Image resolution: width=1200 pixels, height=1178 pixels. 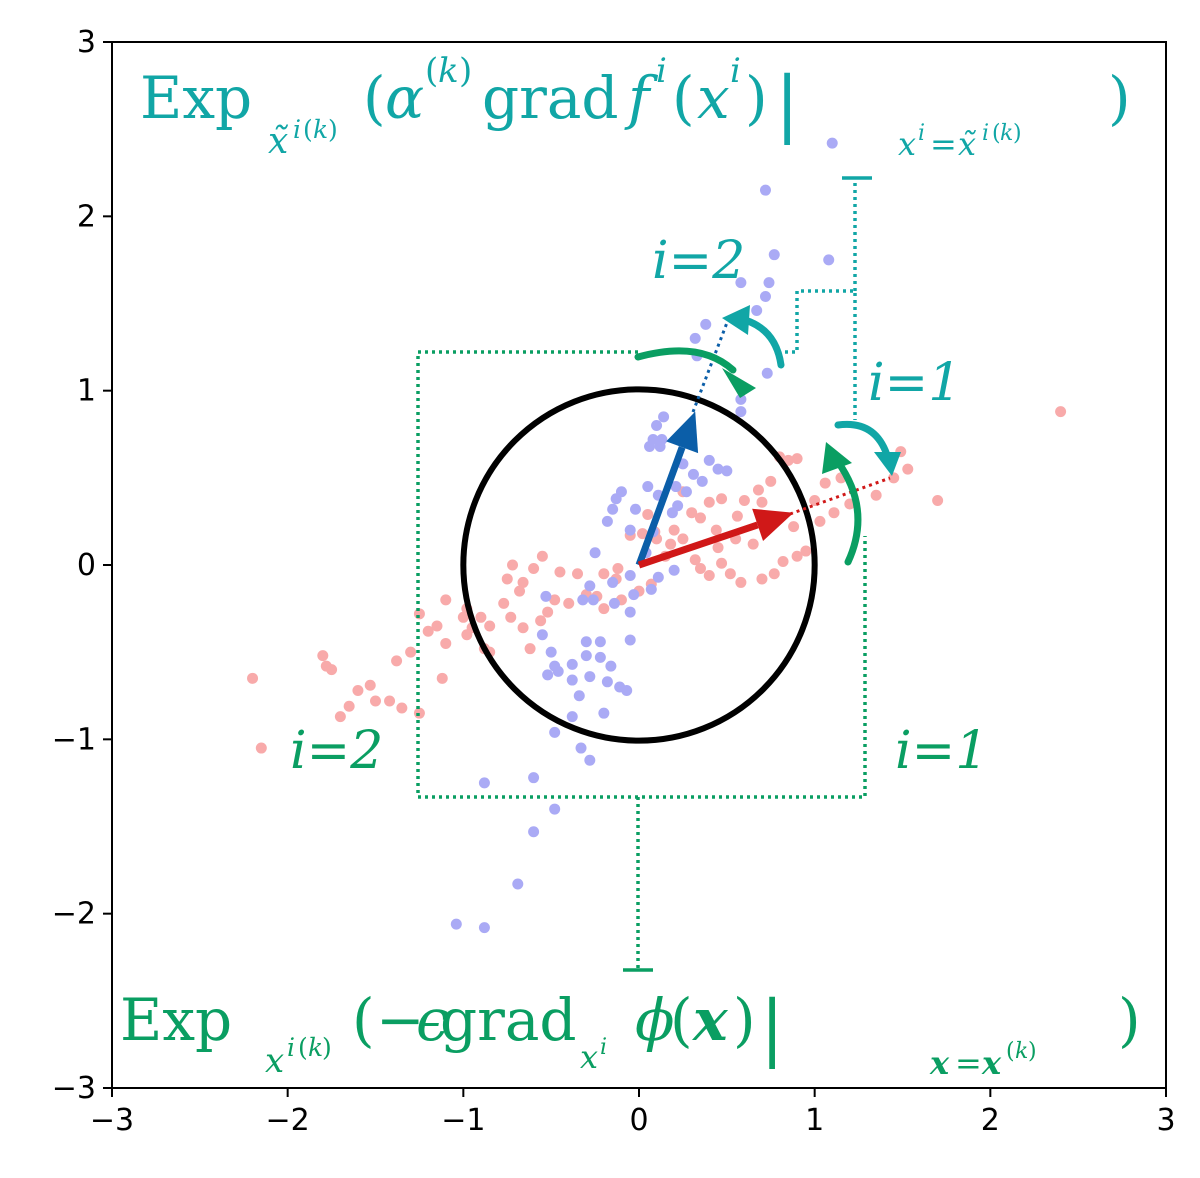 I want to click on teal-bracket, so click(x=821, y=299).